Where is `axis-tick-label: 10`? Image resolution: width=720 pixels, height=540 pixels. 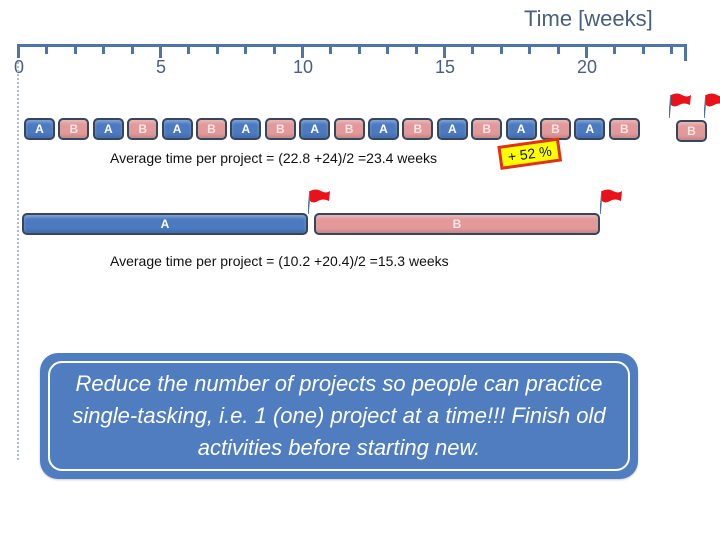
axis-tick-label: 10 is located at coordinates (303, 67).